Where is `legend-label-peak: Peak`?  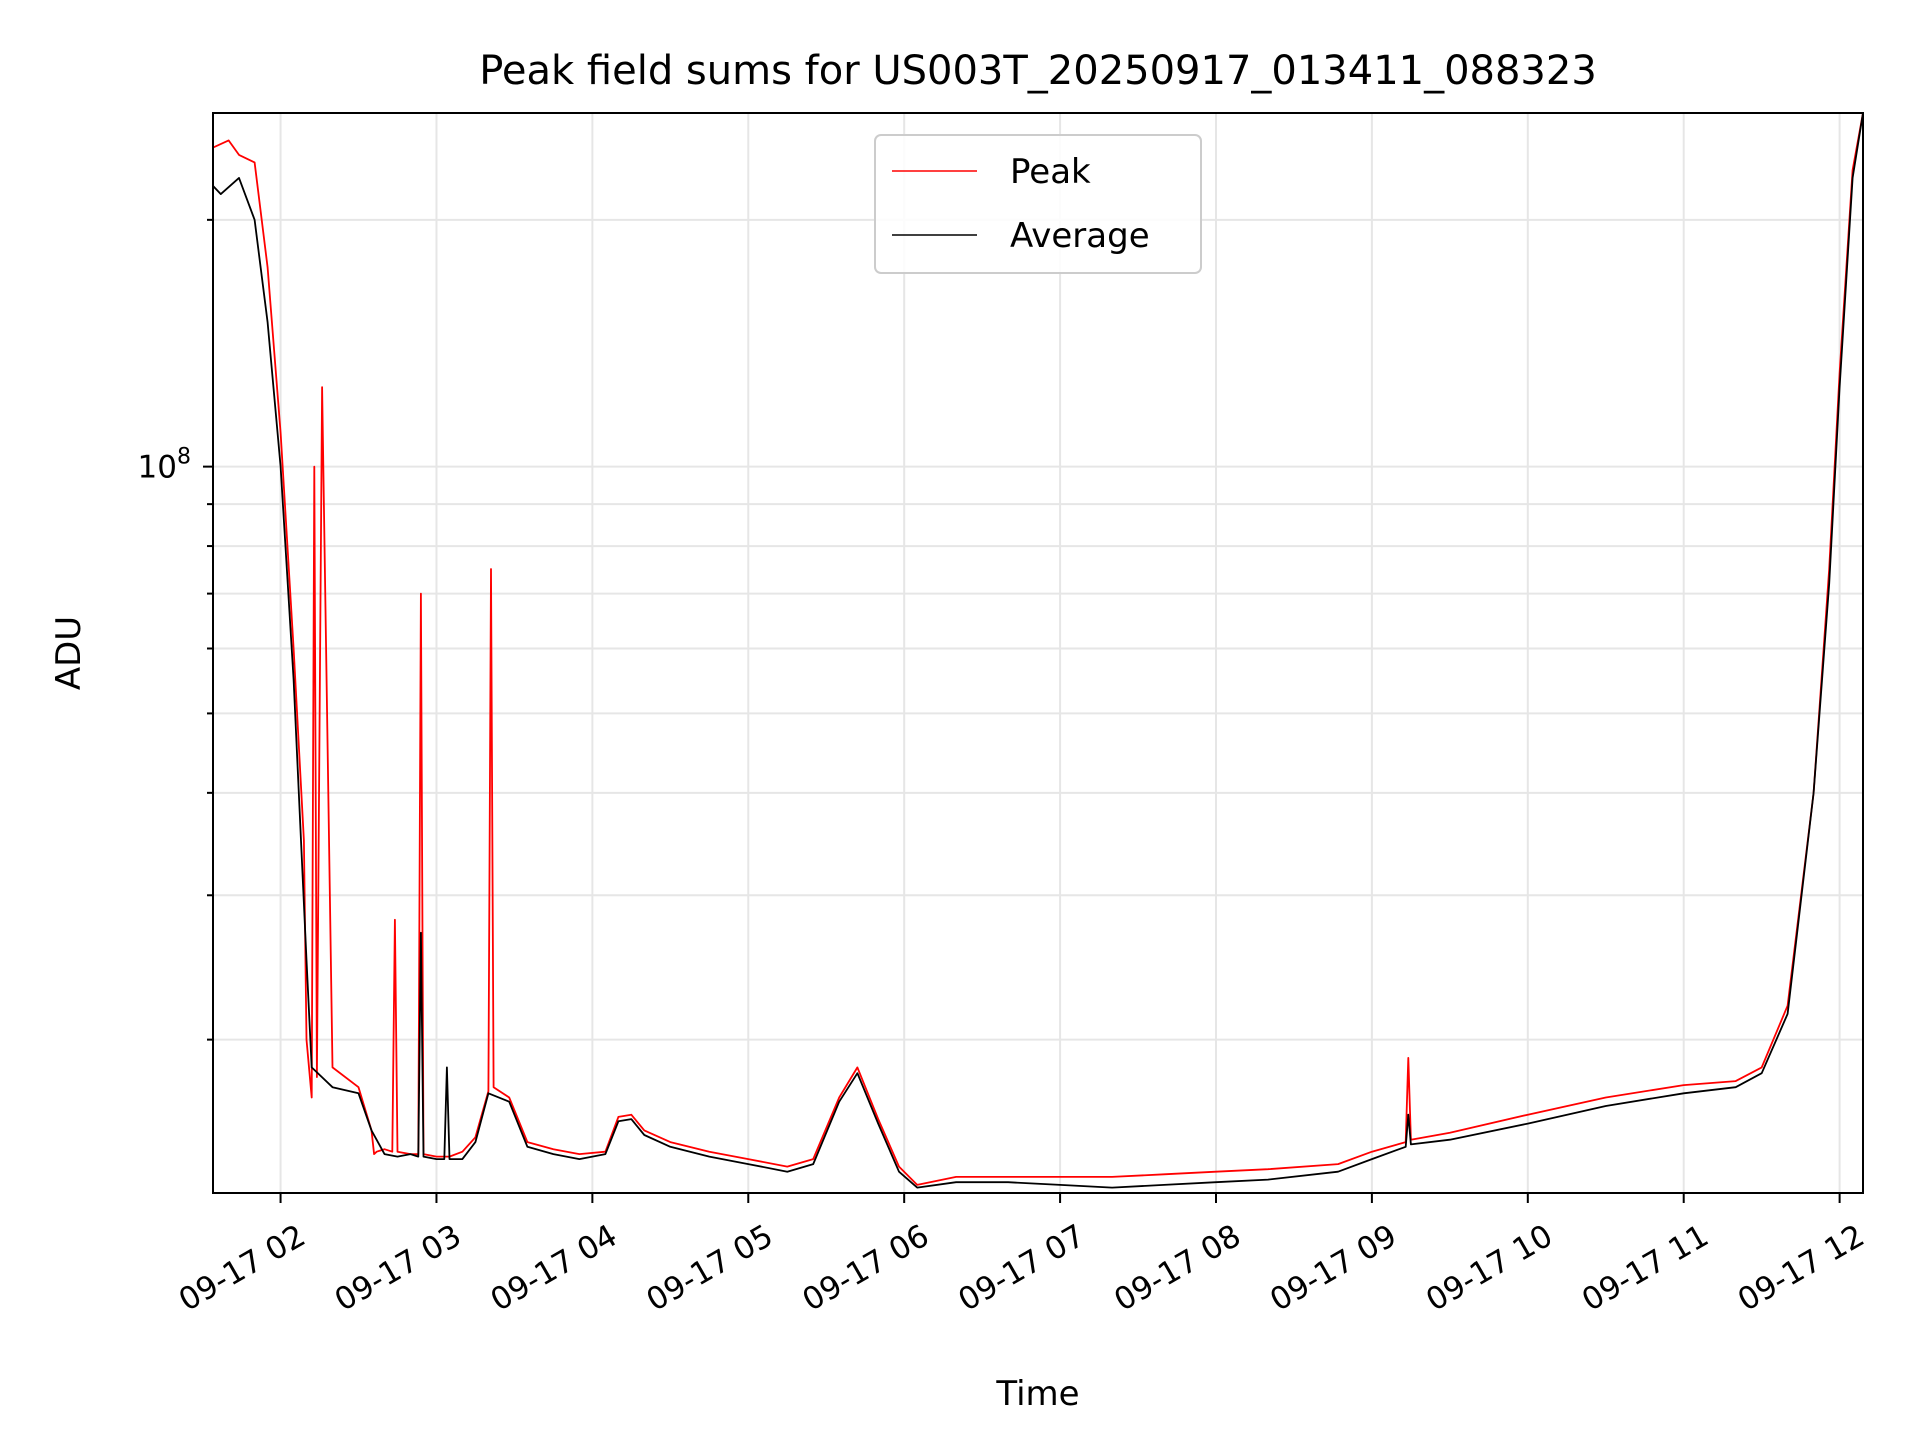 legend-label-peak: Peak is located at coordinates (1050, 172).